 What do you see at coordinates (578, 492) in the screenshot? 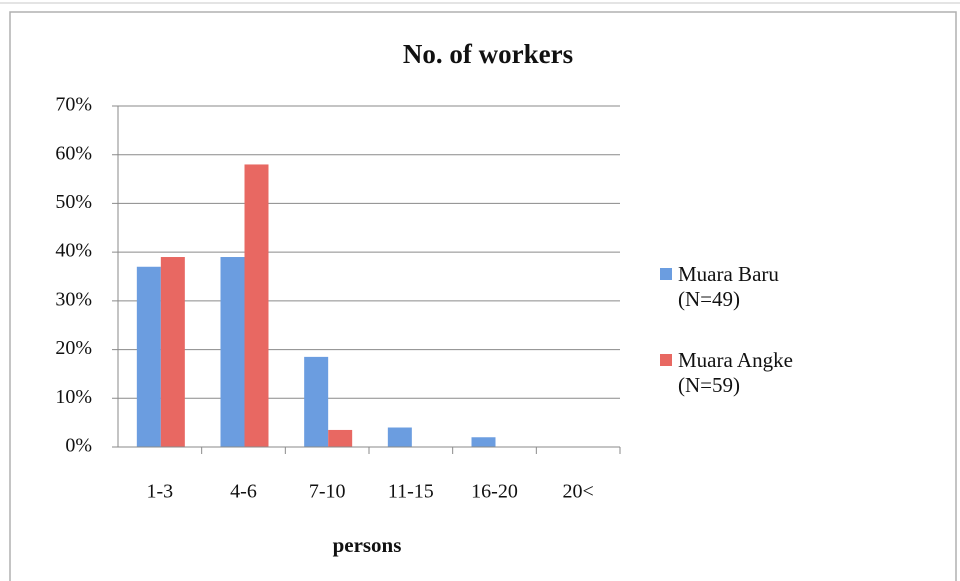
I see `x-tick-label: 20<` at bounding box center [578, 492].